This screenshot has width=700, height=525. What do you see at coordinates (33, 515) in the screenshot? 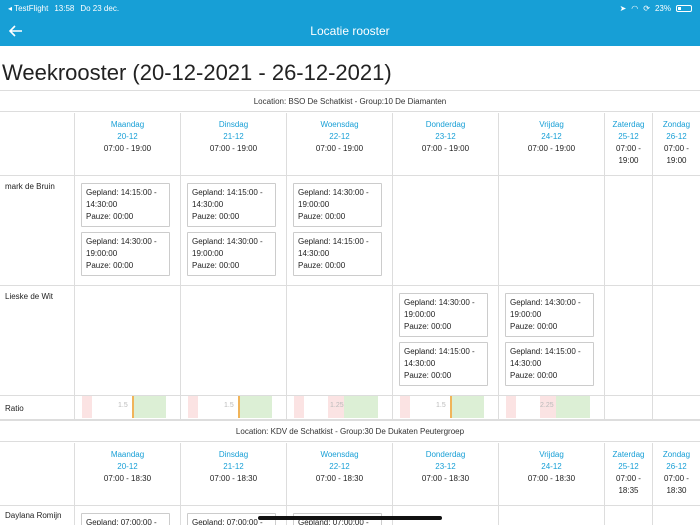
I see `employee-name: Daylana Romijn` at bounding box center [33, 515].